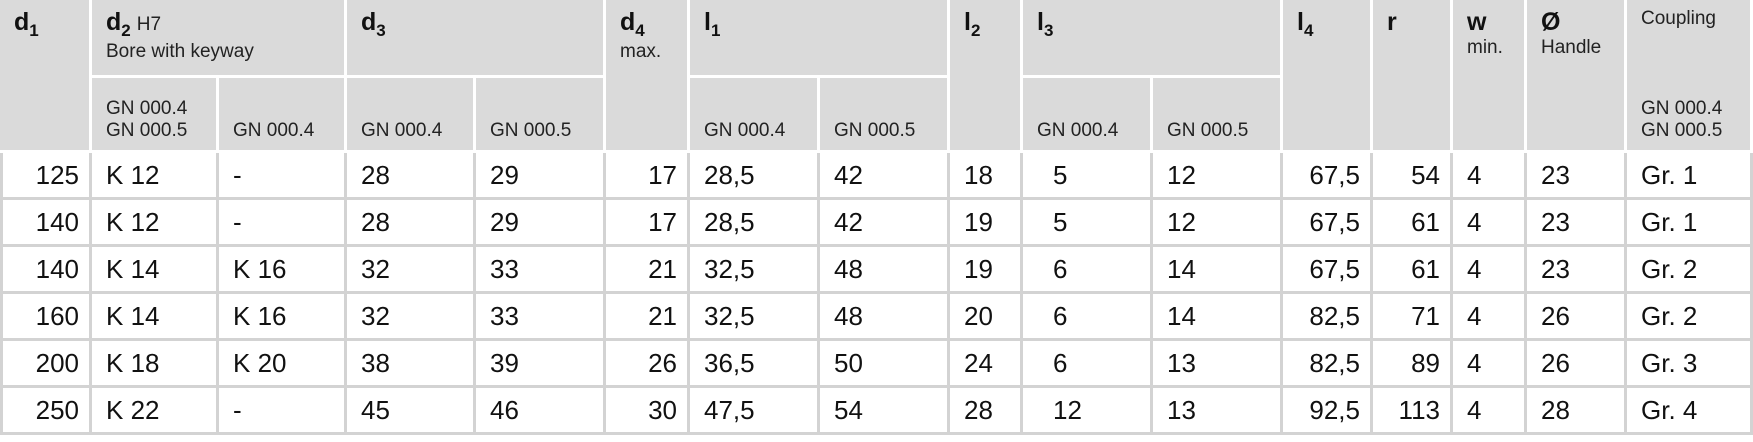 Image resolution: width=1753 pixels, height=442 pixels. I want to click on header-cell: w min., so click(1490, 76).